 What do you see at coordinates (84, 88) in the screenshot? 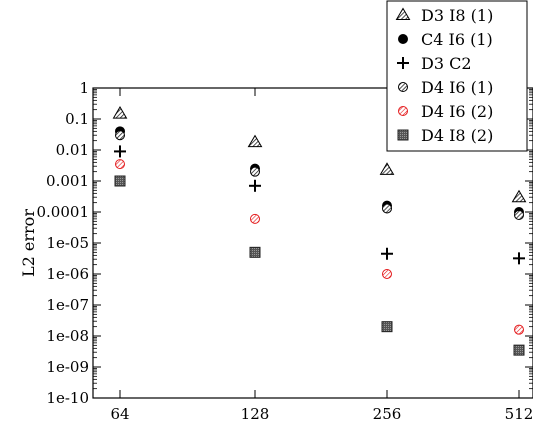
I see `y-tick-label: 1` at bounding box center [84, 88].